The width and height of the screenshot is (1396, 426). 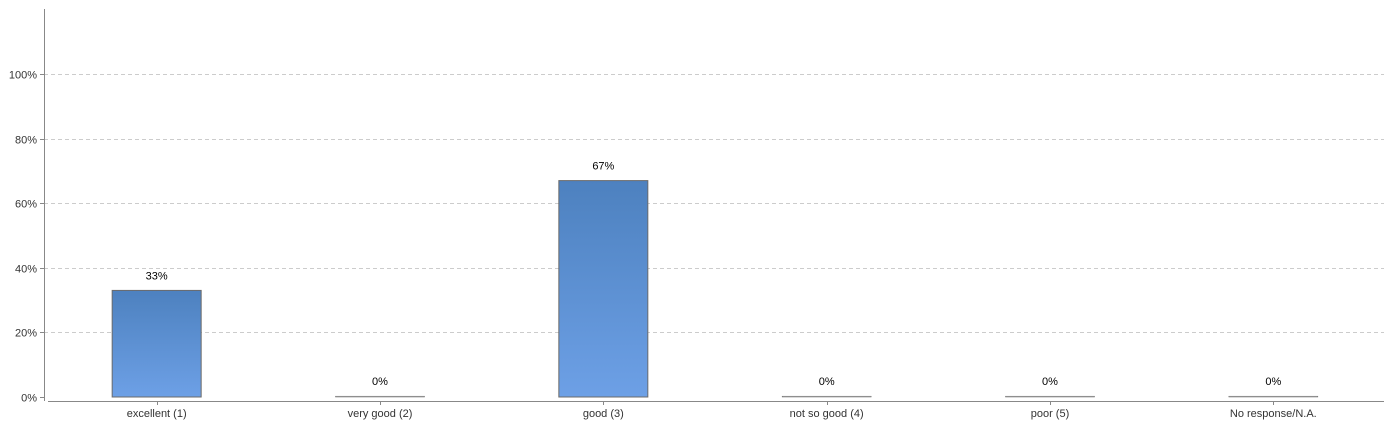 I want to click on x-tick-label-1: very good (2), so click(x=380, y=414).